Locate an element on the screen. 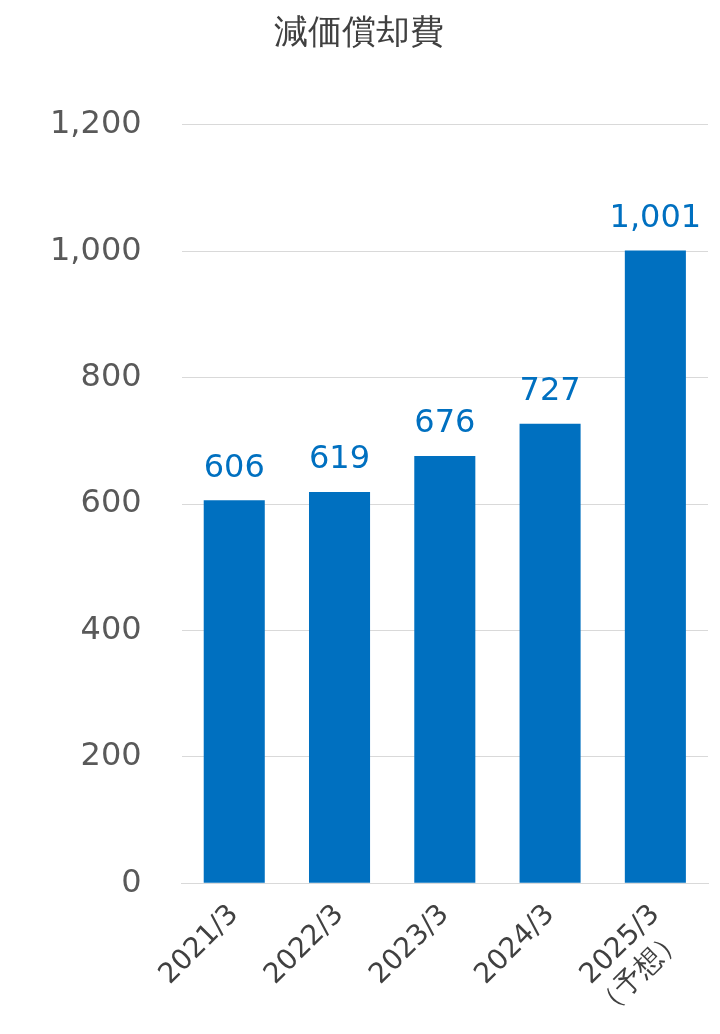 The width and height of the screenshot is (720, 1034). chart-title: 減価償却費 is located at coordinates (359, 31).